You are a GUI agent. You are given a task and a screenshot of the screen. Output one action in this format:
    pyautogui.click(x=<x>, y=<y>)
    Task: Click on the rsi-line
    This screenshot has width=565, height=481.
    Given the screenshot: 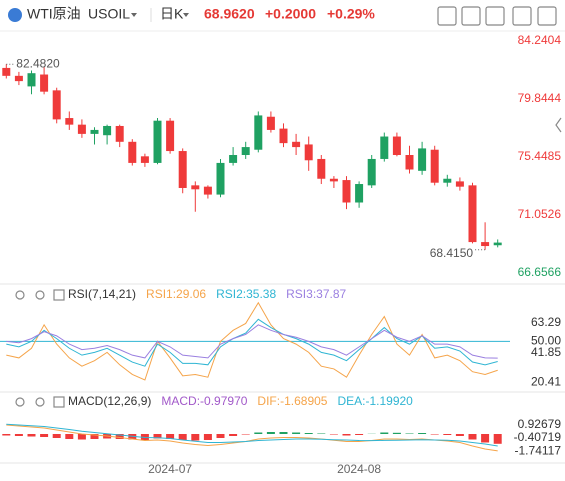 What is the action you would take?
    pyautogui.click(x=252, y=341)
    